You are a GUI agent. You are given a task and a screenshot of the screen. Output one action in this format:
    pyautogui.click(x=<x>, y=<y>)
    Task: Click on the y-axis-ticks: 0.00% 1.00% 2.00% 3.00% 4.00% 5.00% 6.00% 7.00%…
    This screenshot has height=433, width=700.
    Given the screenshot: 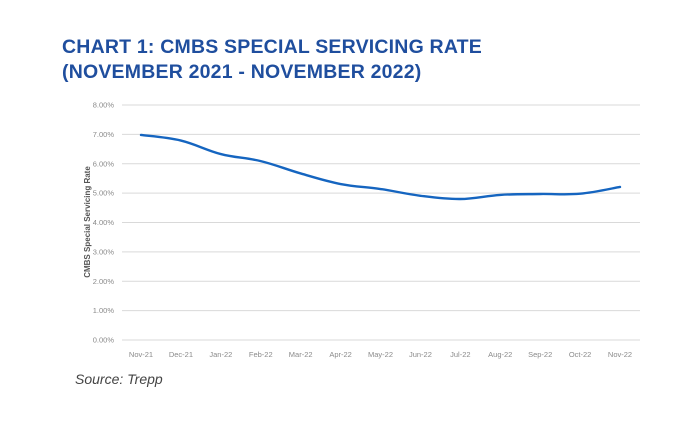 What is the action you would take?
    pyautogui.click(x=104, y=223)
    